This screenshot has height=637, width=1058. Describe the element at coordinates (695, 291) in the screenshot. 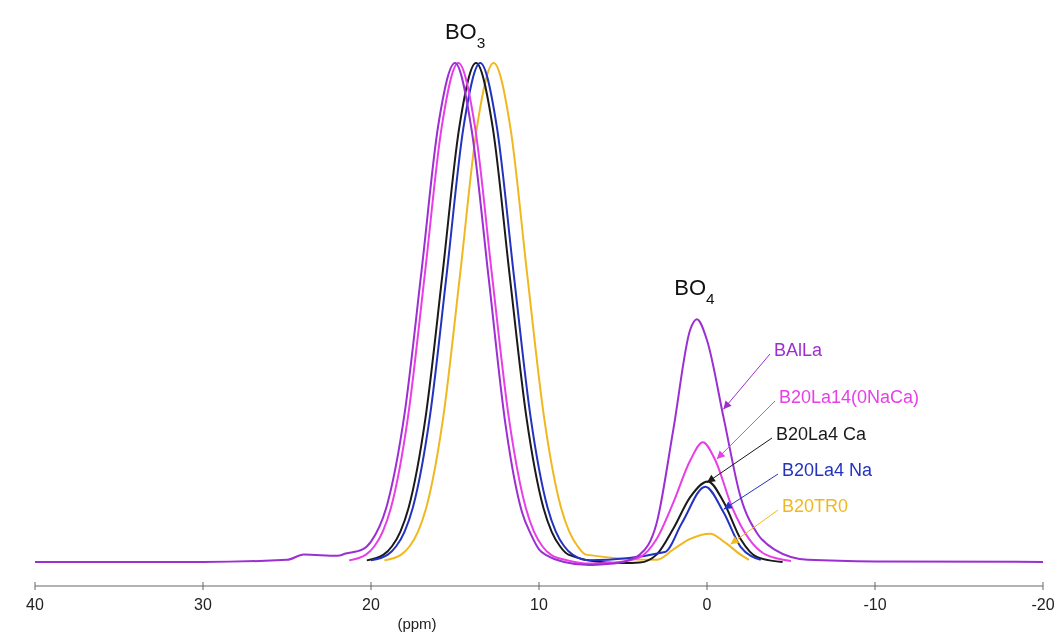

I see `annotation: BO$_{4}$` at that location.